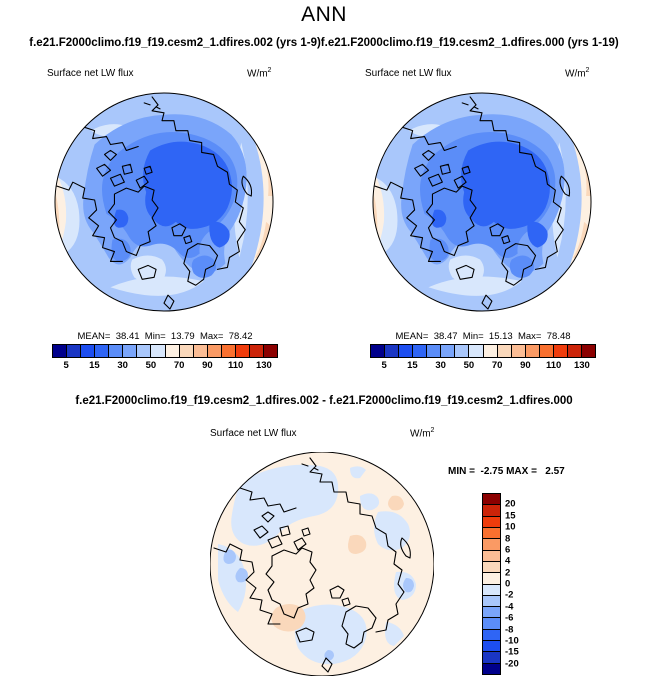 The image size is (648, 683). What do you see at coordinates (508, 573) in the screenshot?
I see `colorbar-tick-label: 2` at bounding box center [508, 573].